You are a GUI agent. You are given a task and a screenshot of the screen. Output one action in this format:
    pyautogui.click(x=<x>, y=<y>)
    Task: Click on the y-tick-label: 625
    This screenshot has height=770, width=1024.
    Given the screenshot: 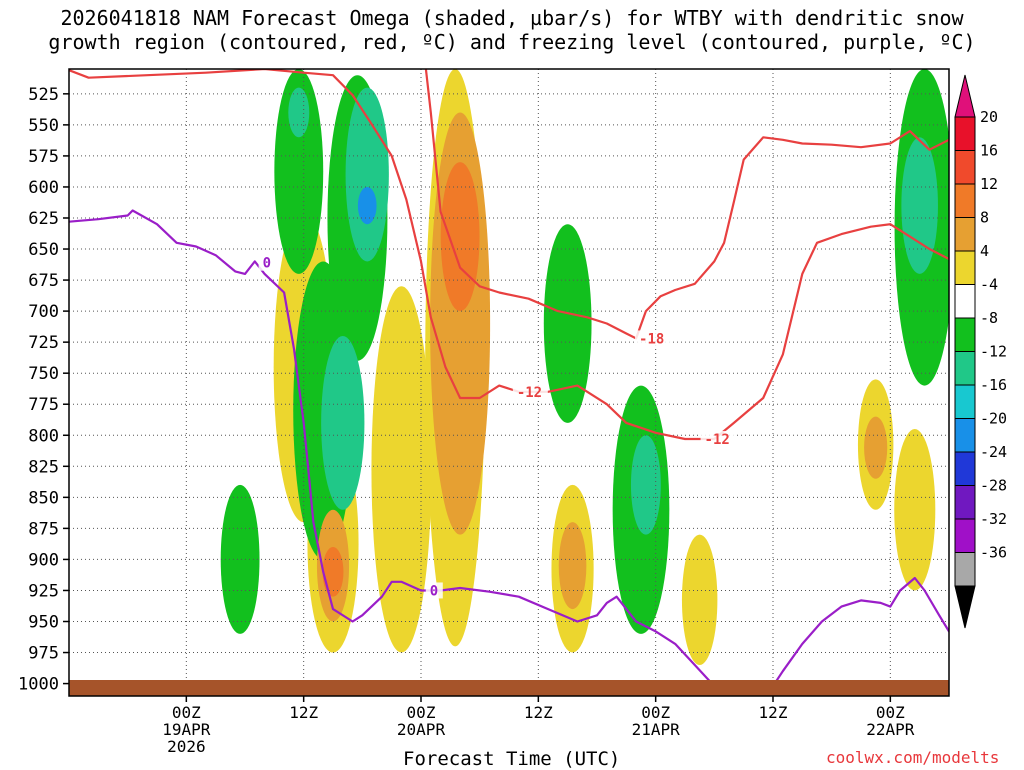 What is the action you would take?
    pyautogui.click(x=43, y=219)
    